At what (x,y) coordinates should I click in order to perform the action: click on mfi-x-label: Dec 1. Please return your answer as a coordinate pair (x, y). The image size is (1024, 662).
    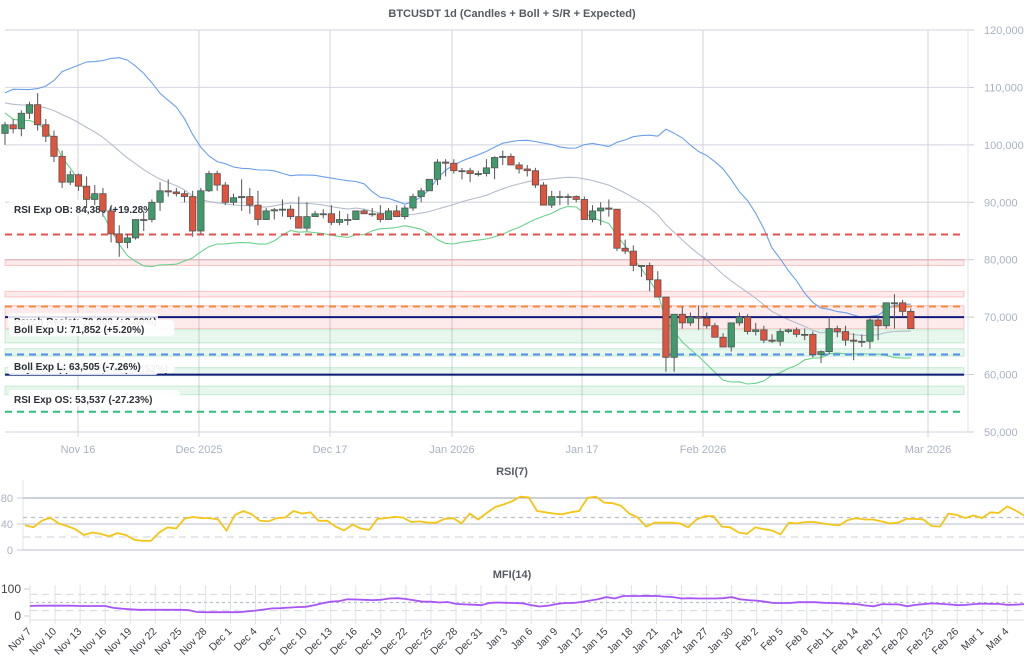
    Looking at the image, I should click on (221, 640).